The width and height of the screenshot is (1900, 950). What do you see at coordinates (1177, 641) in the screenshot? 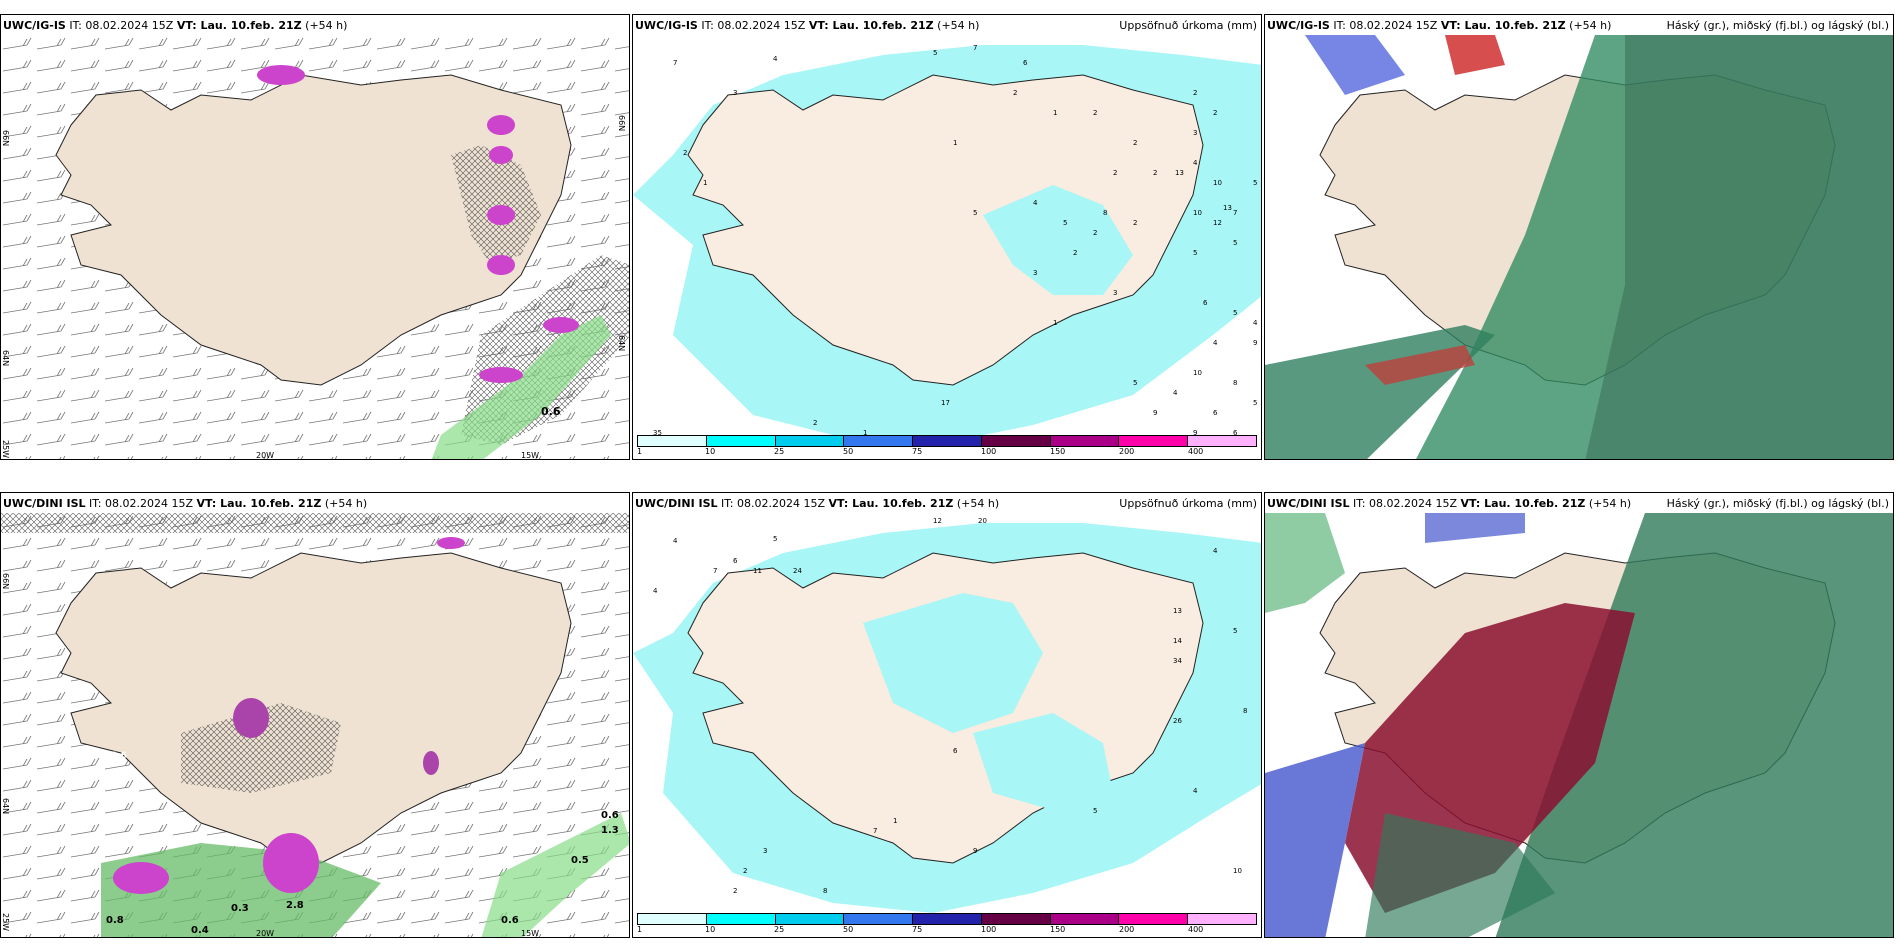
I see `svg-text: 14` at bounding box center [1177, 641].